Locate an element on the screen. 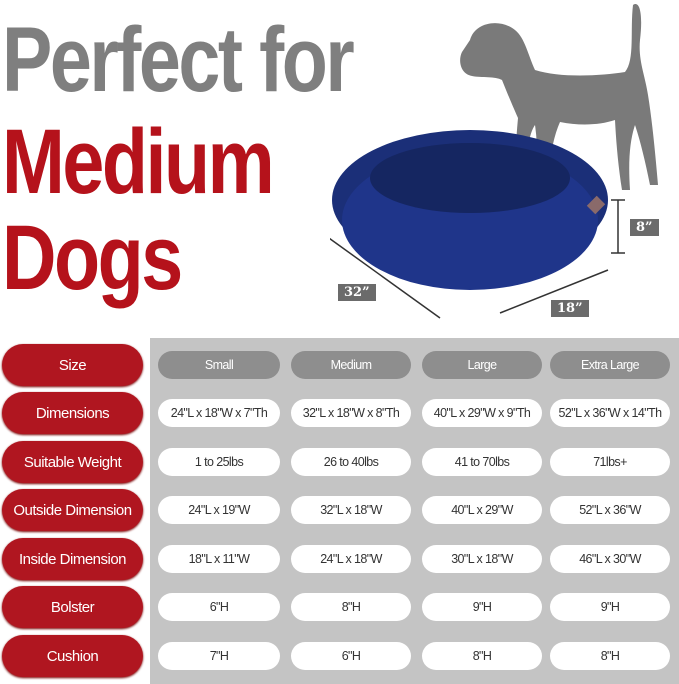 This screenshot has height=684, width=679. length-callout: 32” is located at coordinates (357, 292).